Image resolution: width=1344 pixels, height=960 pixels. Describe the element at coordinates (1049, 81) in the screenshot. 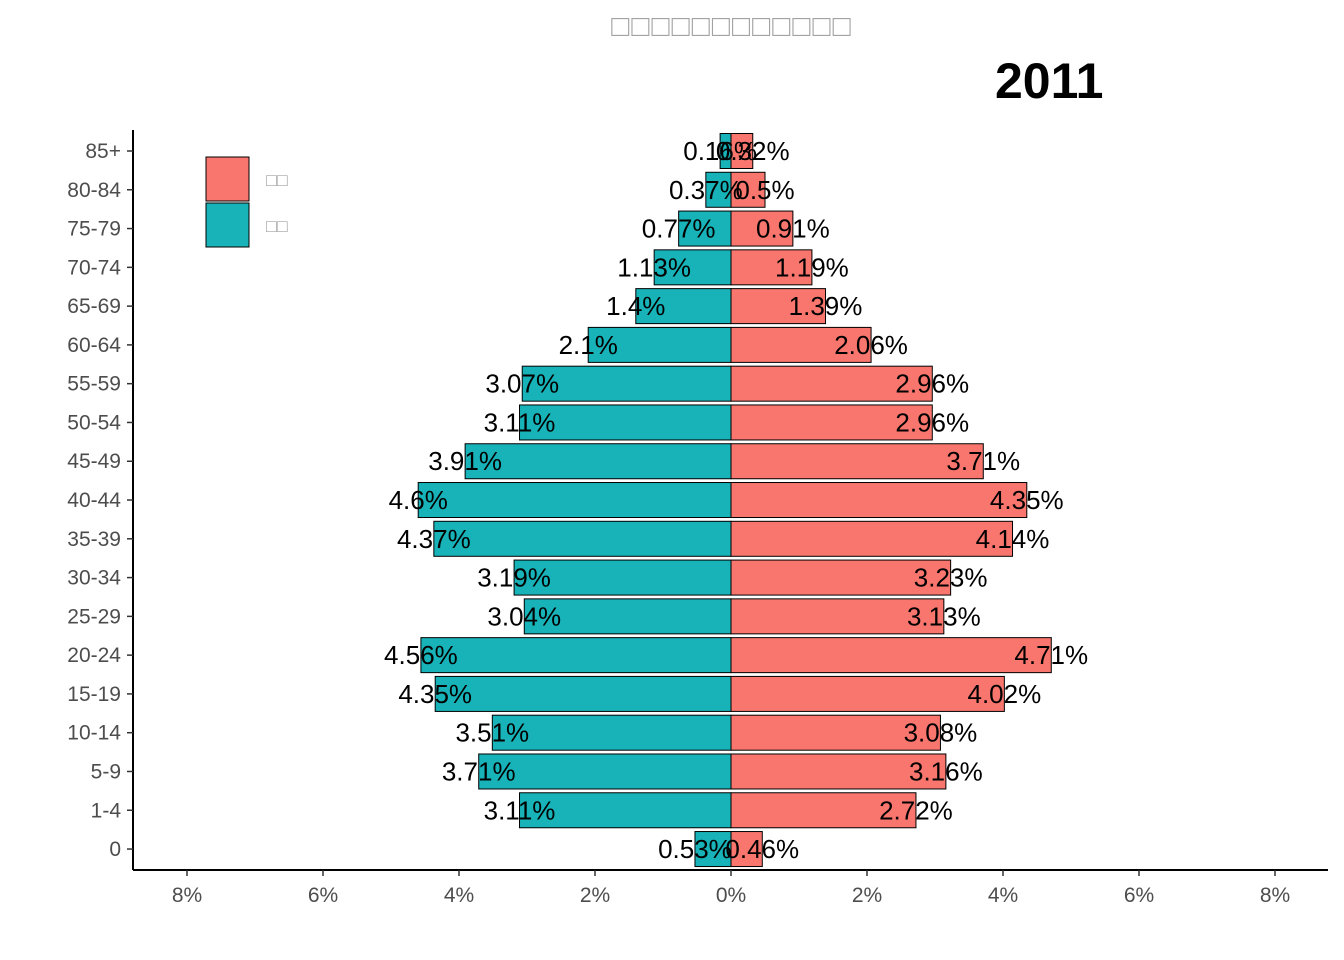

I see `year-label: 2011` at that location.